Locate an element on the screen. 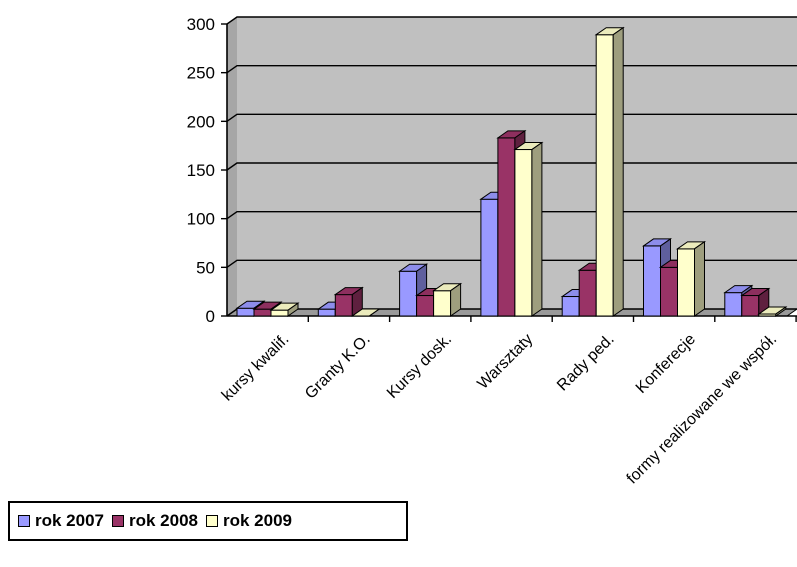  legend-label: rok 2007 is located at coordinates (69, 520).